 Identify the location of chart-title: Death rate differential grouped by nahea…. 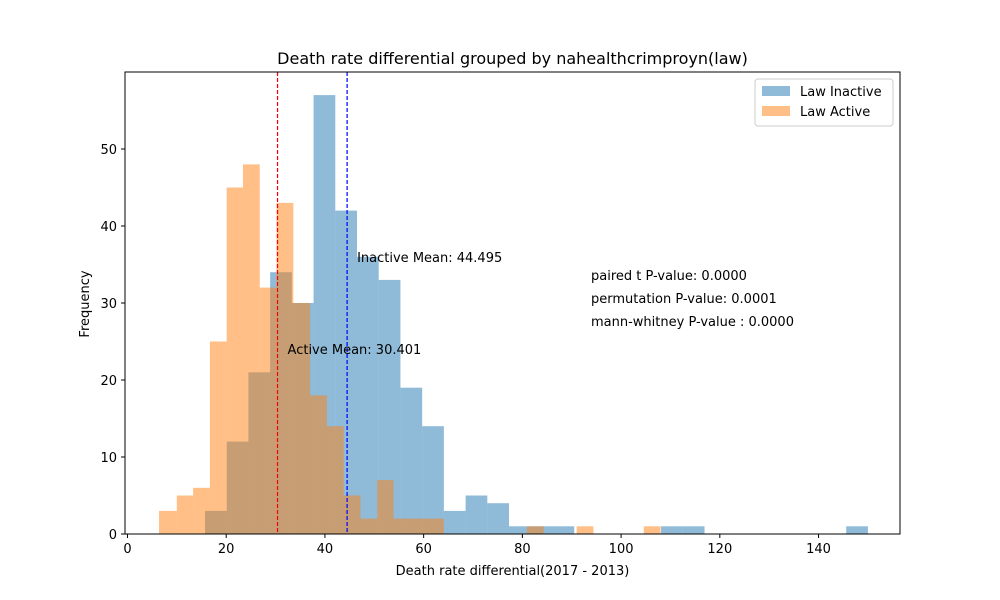
(512, 58).